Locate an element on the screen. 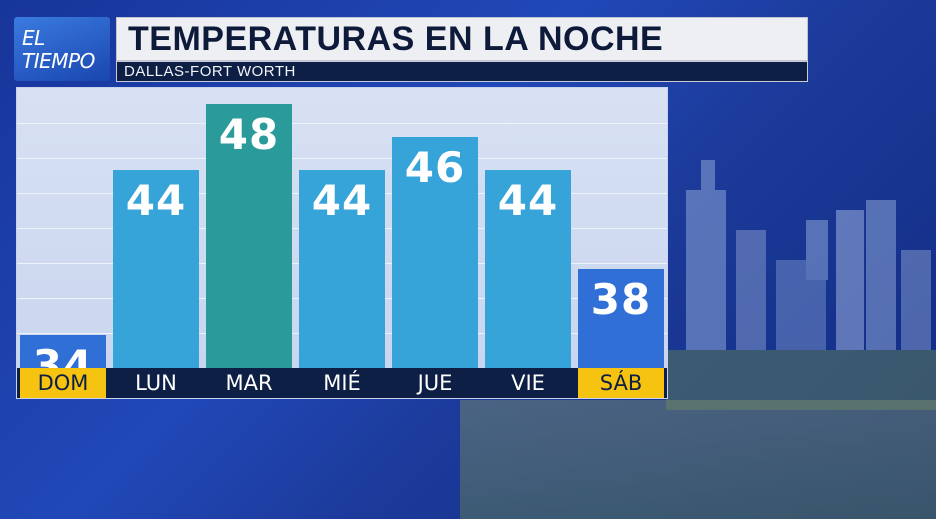 The image size is (936, 519). subtitle-bar: DALLAS-FORT WORTH is located at coordinates (462, 71).